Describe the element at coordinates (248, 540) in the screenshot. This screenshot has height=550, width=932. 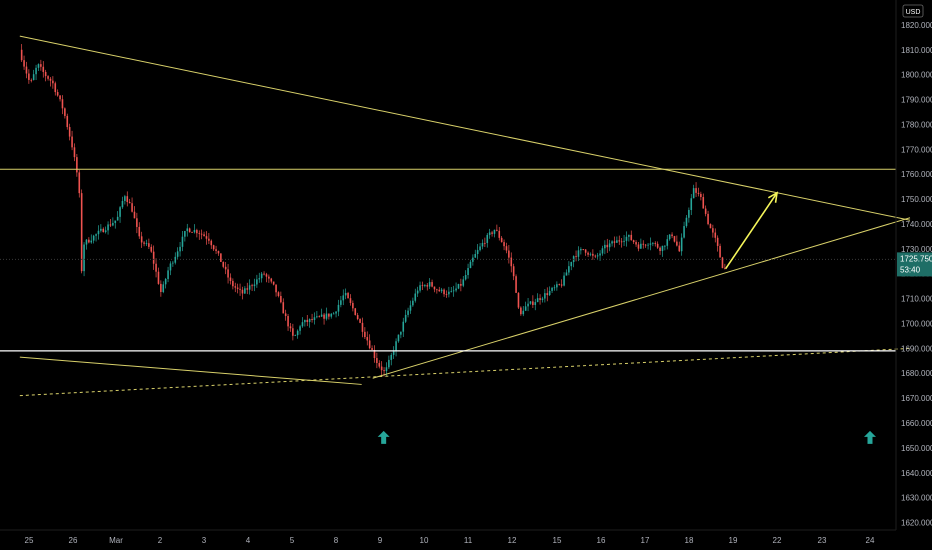
I see `time-tick-label: 4` at that location.